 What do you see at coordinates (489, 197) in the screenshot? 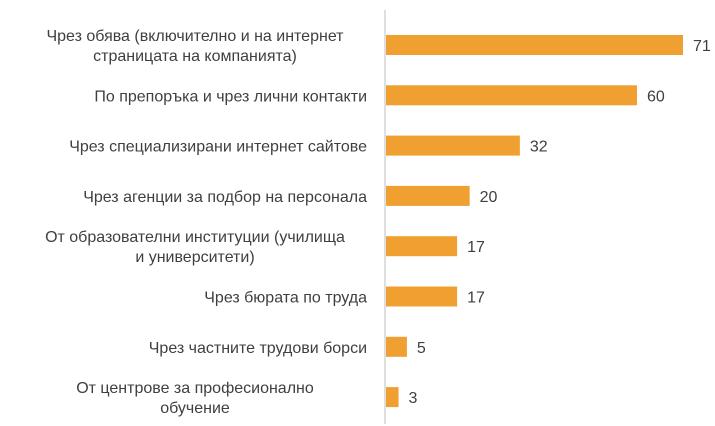
I see `value-label: 20` at bounding box center [489, 197].